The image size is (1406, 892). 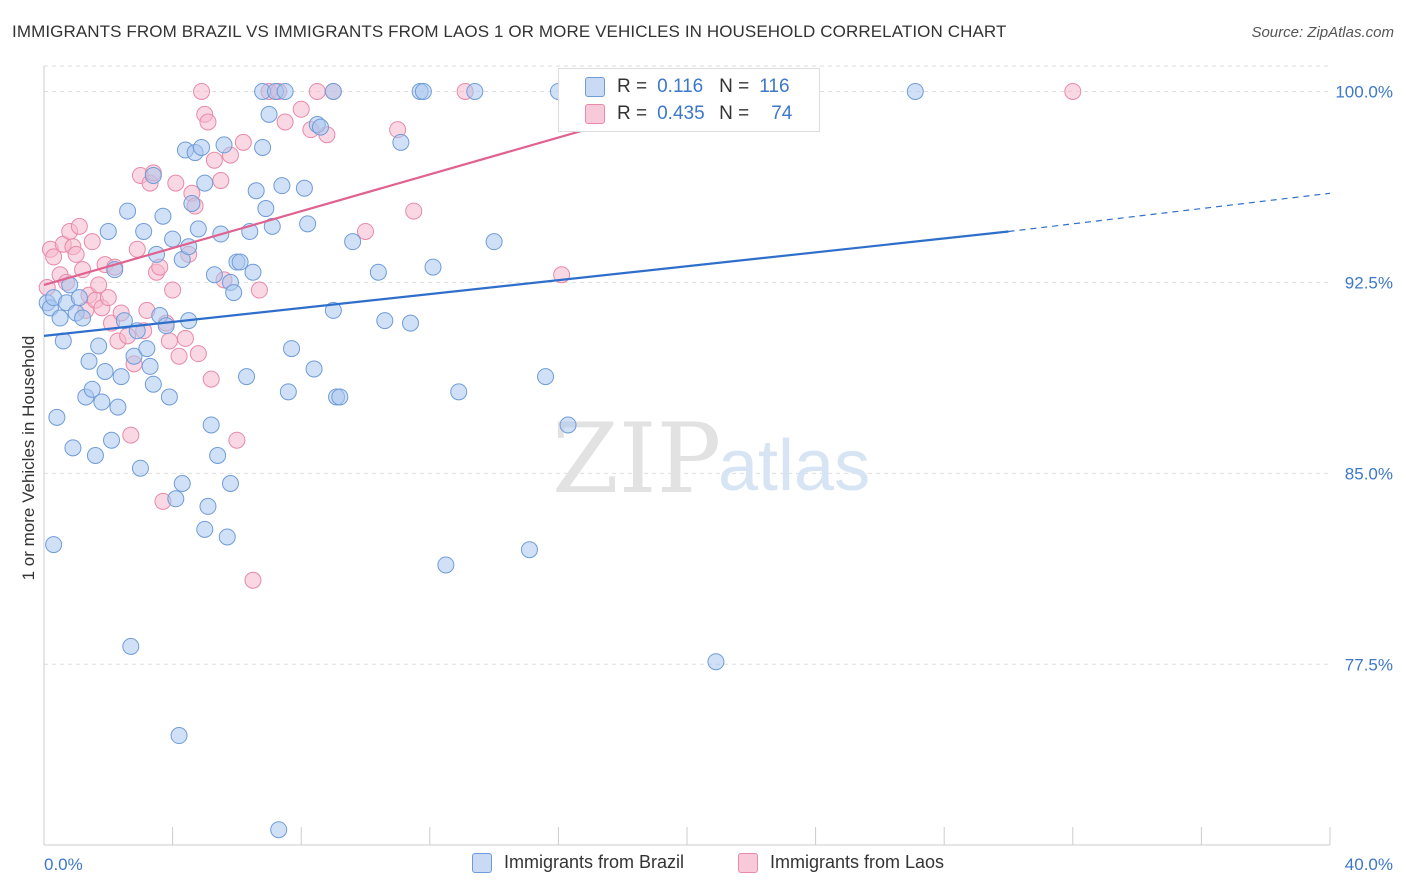 I want to click on brazil-trend-extension, so click(x=1169, y=212).